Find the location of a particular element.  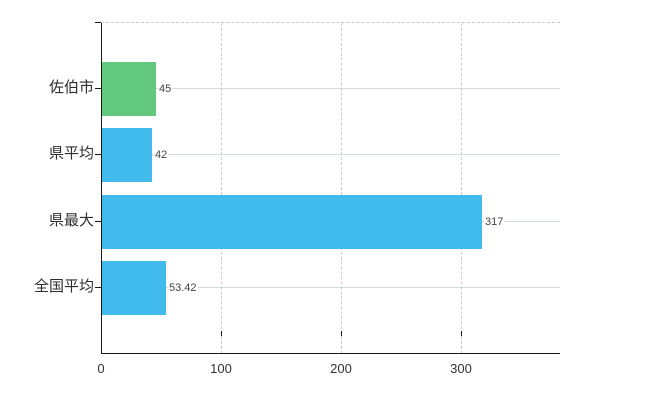

bar-value-label: 53.42 is located at coordinates (183, 288).